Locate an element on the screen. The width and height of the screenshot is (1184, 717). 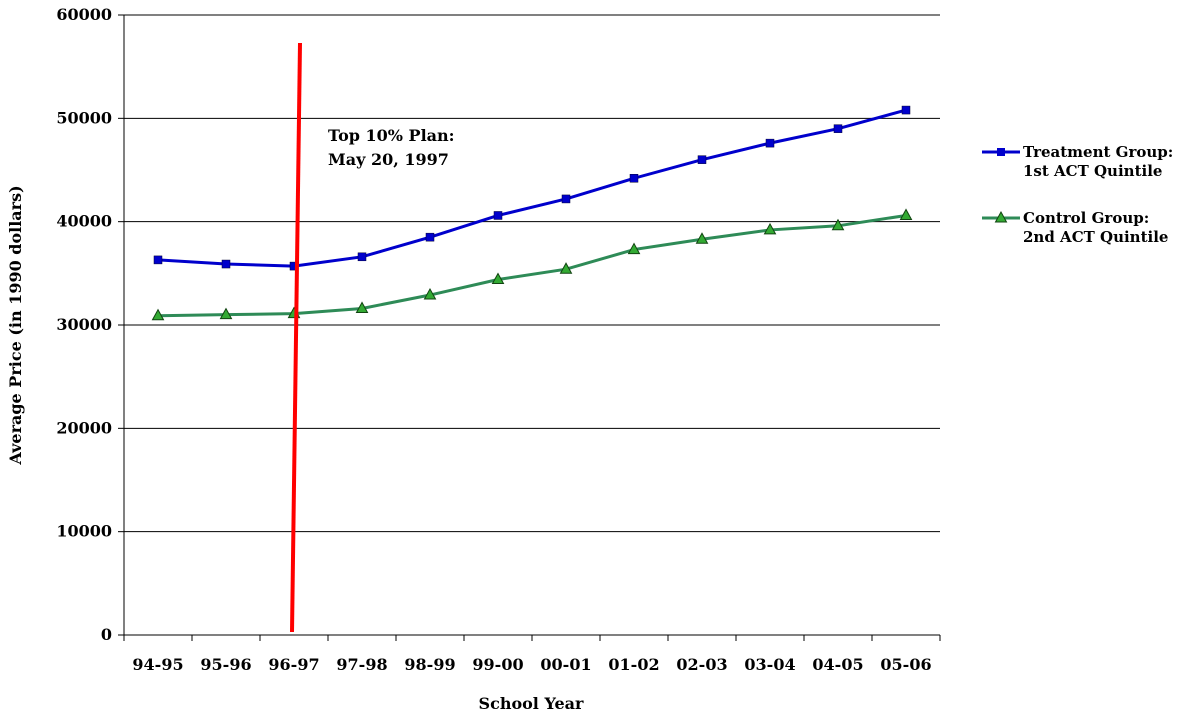
x-tick-label: 95-96 is located at coordinates (225, 664).